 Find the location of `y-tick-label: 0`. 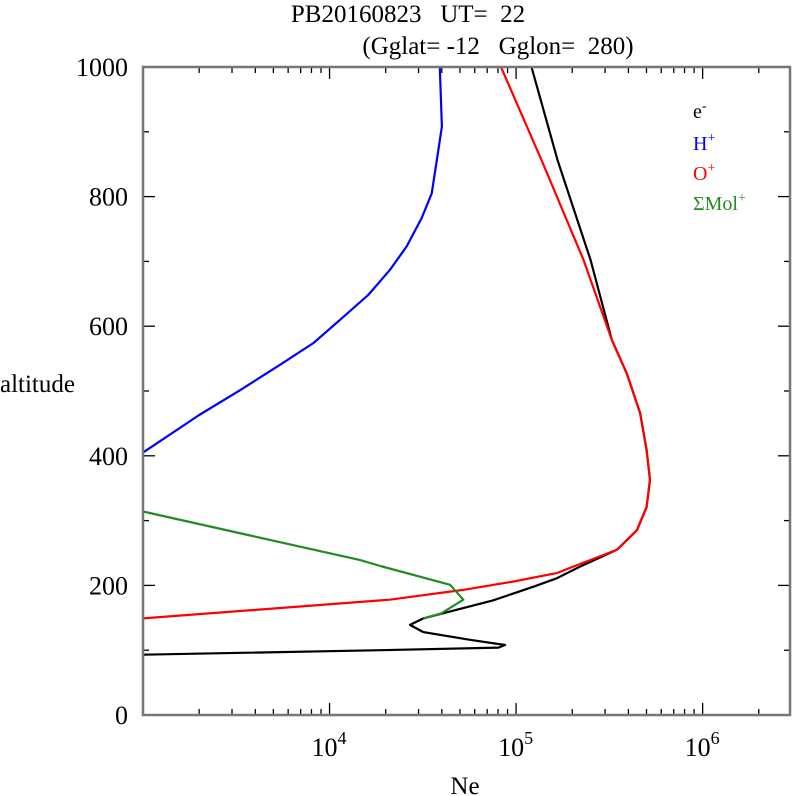

y-tick-label: 0 is located at coordinates (121, 715).